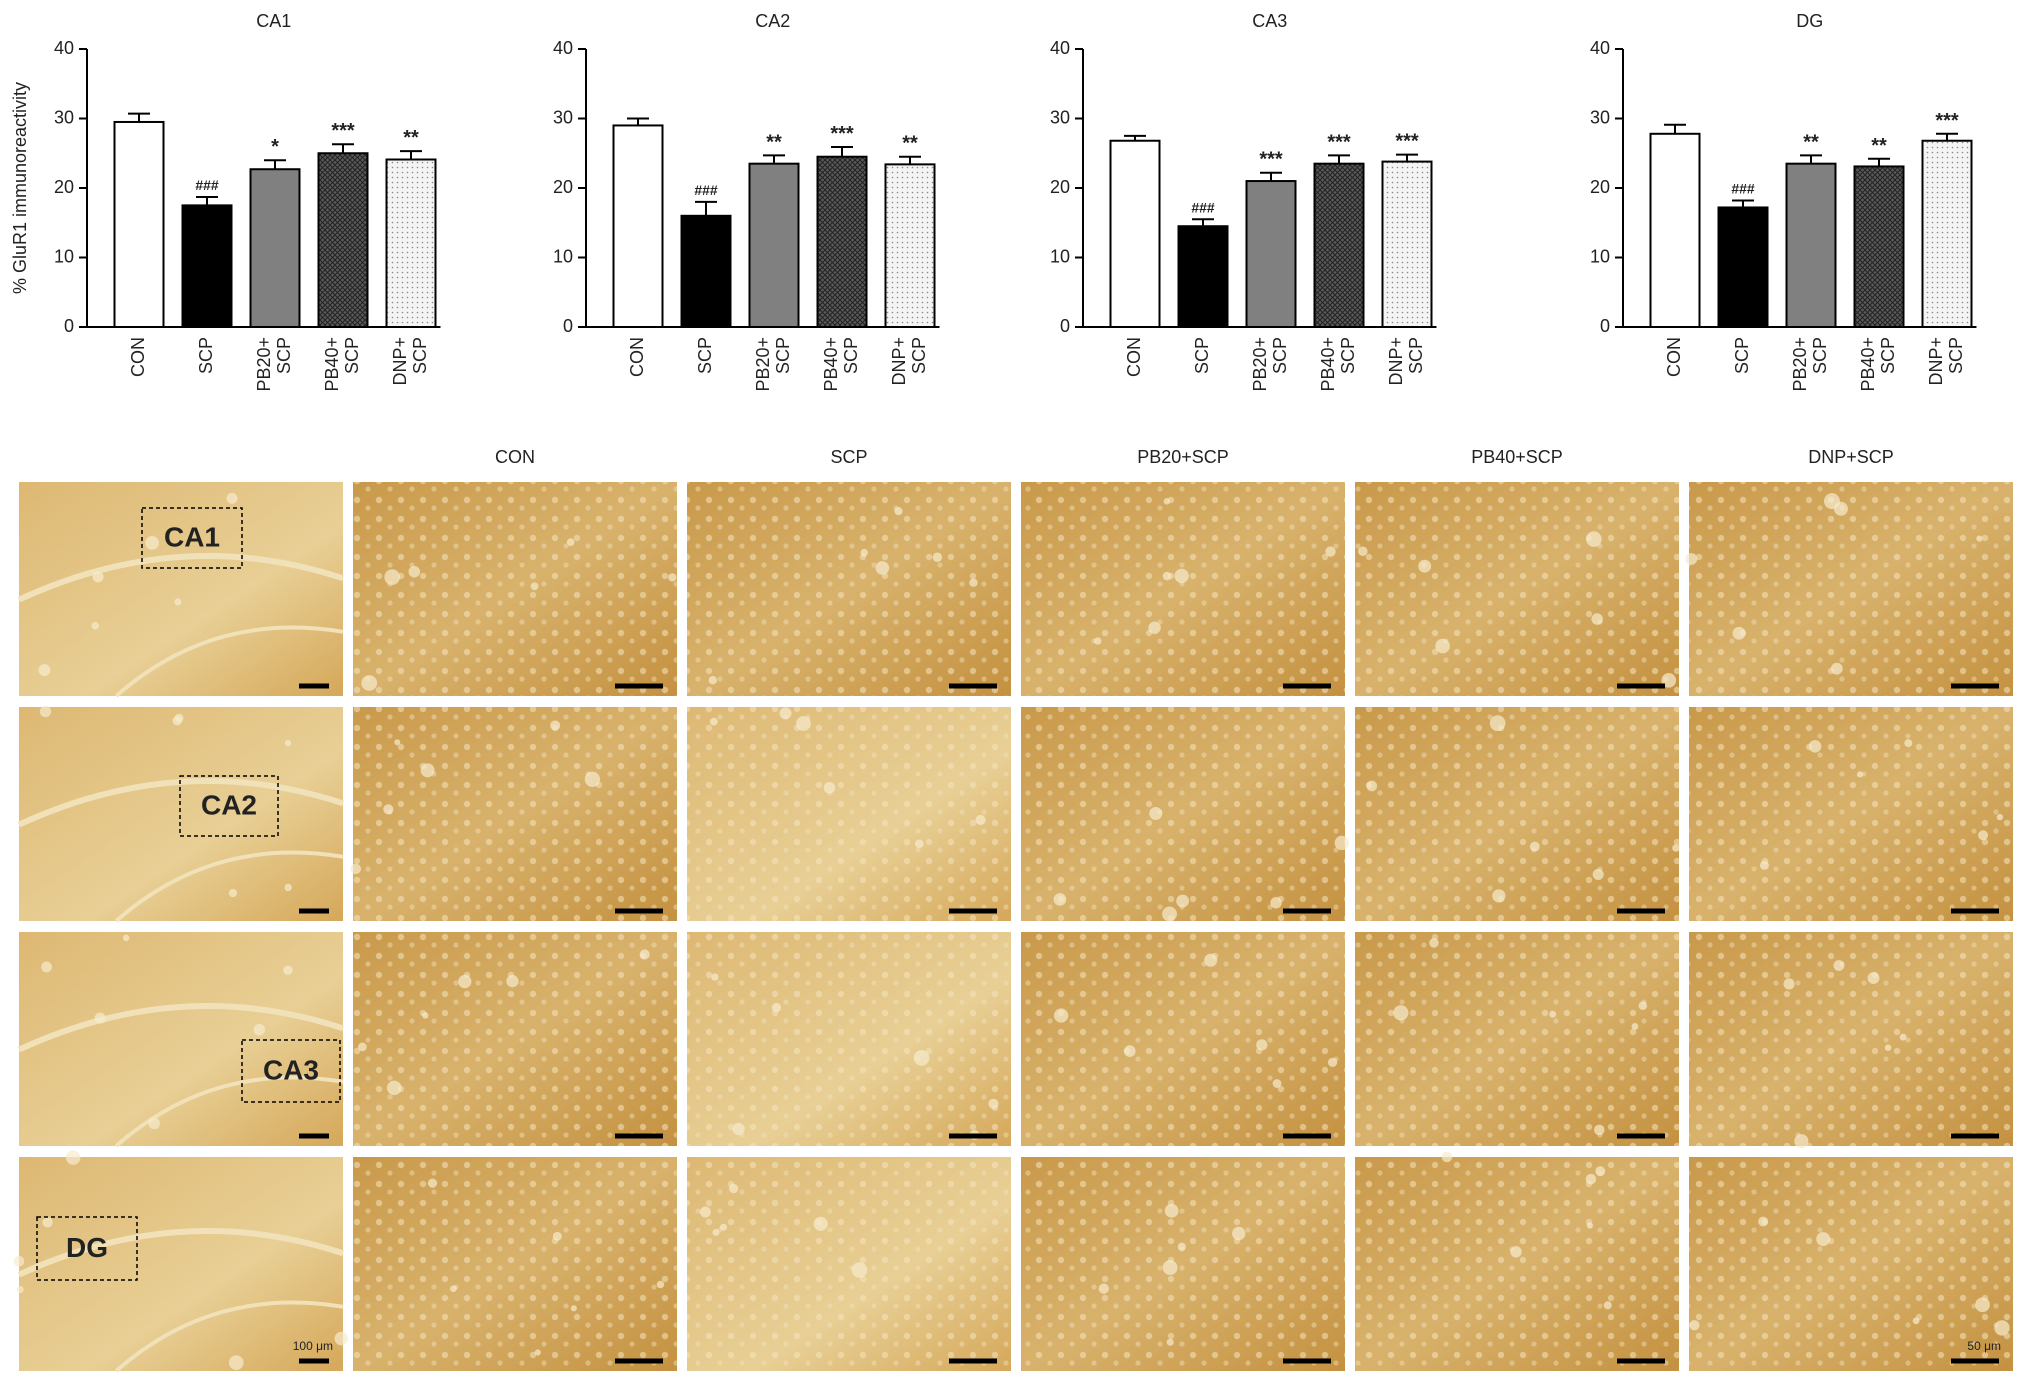 The image size is (2032, 1388). What do you see at coordinates (192, 536) in the screenshot?
I see `region-label: CA1` at bounding box center [192, 536].